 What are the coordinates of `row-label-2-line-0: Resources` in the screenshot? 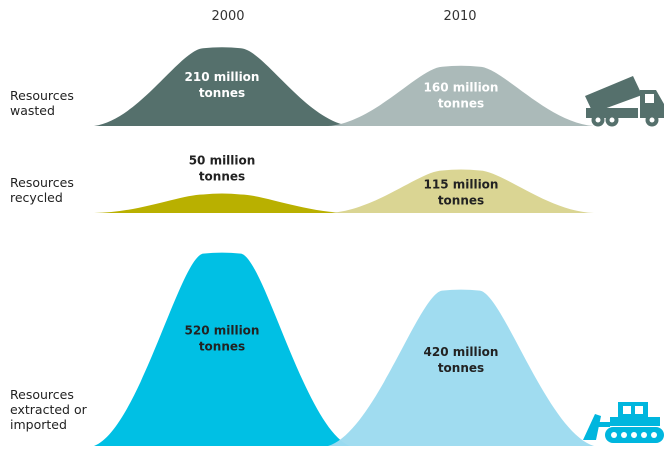 It's located at (42, 394).